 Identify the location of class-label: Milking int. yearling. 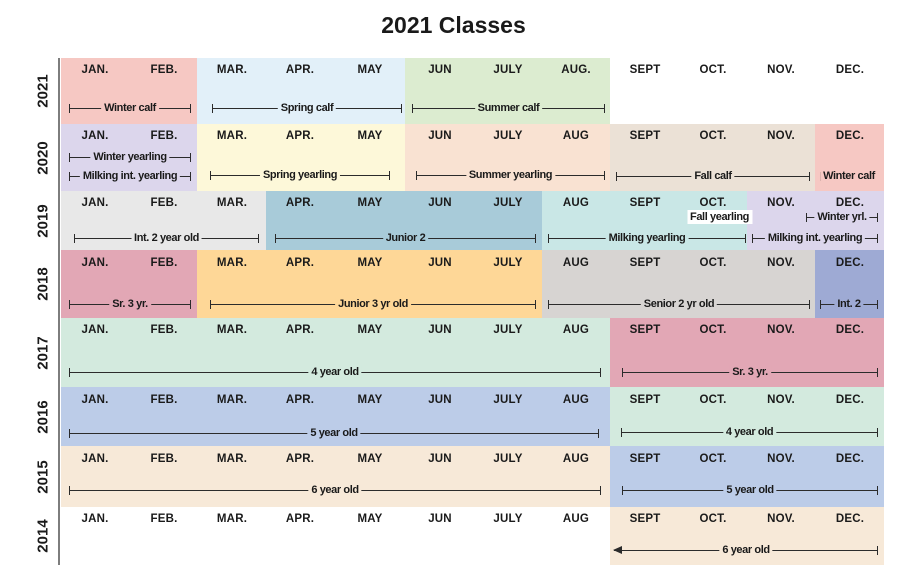
(815, 238).